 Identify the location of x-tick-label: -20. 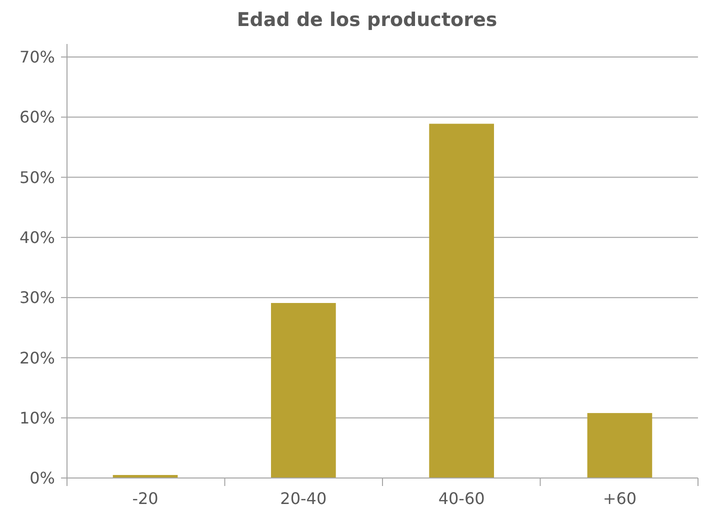
(145, 498).